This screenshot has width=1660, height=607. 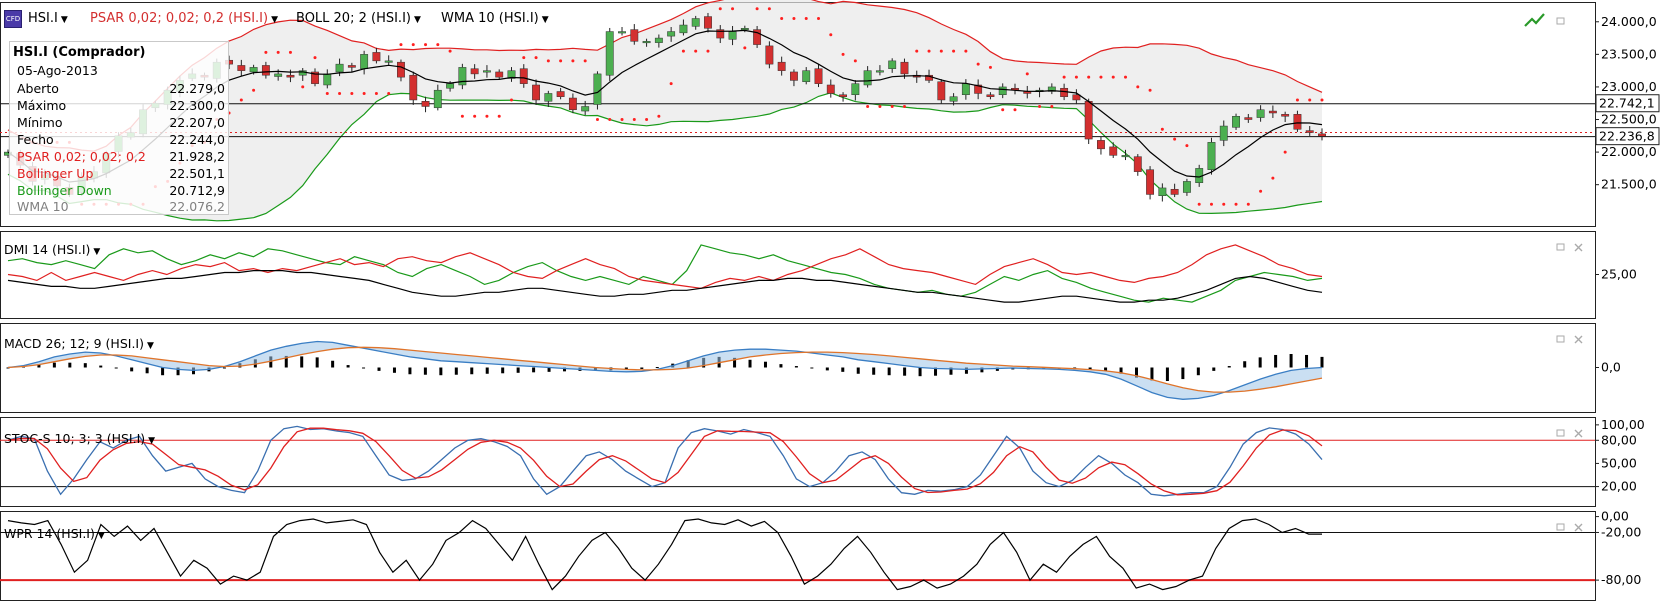 I want to click on symbol-logo-icon: CFD, so click(x=13, y=19).